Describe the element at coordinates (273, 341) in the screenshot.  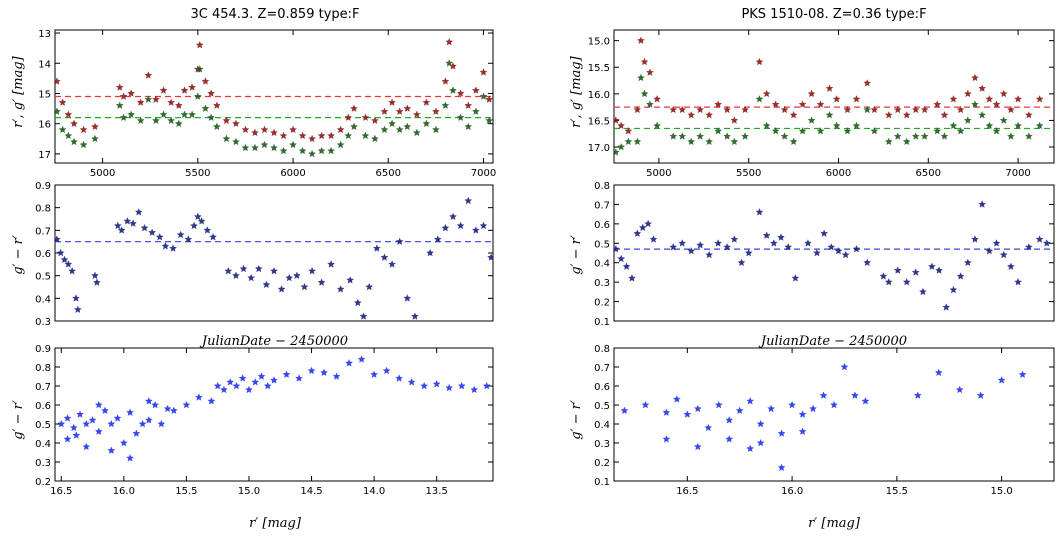
I see `left-jd-label: JulianDate − 2450000` at that location.